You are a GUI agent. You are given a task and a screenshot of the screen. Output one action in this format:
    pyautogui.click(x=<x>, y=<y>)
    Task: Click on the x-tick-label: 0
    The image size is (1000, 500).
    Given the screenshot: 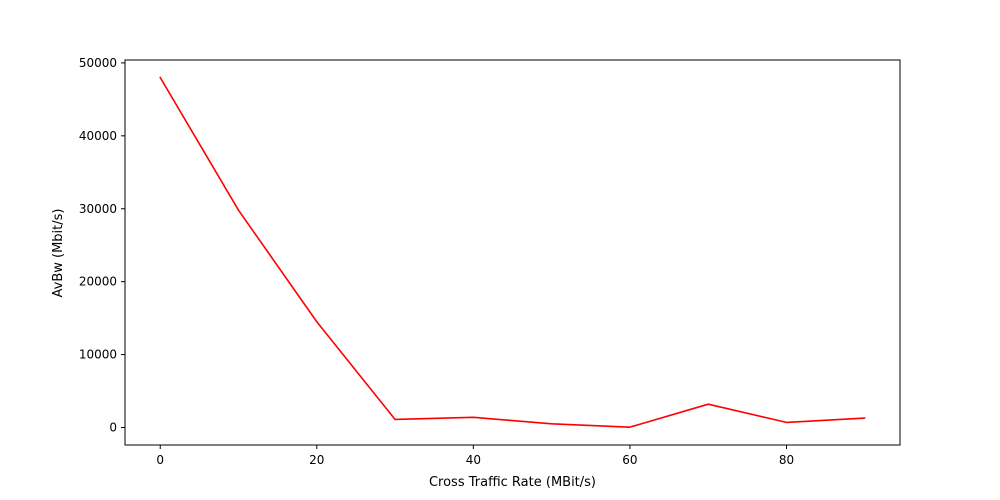 What is the action you would take?
    pyautogui.click(x=160, y=460)
    